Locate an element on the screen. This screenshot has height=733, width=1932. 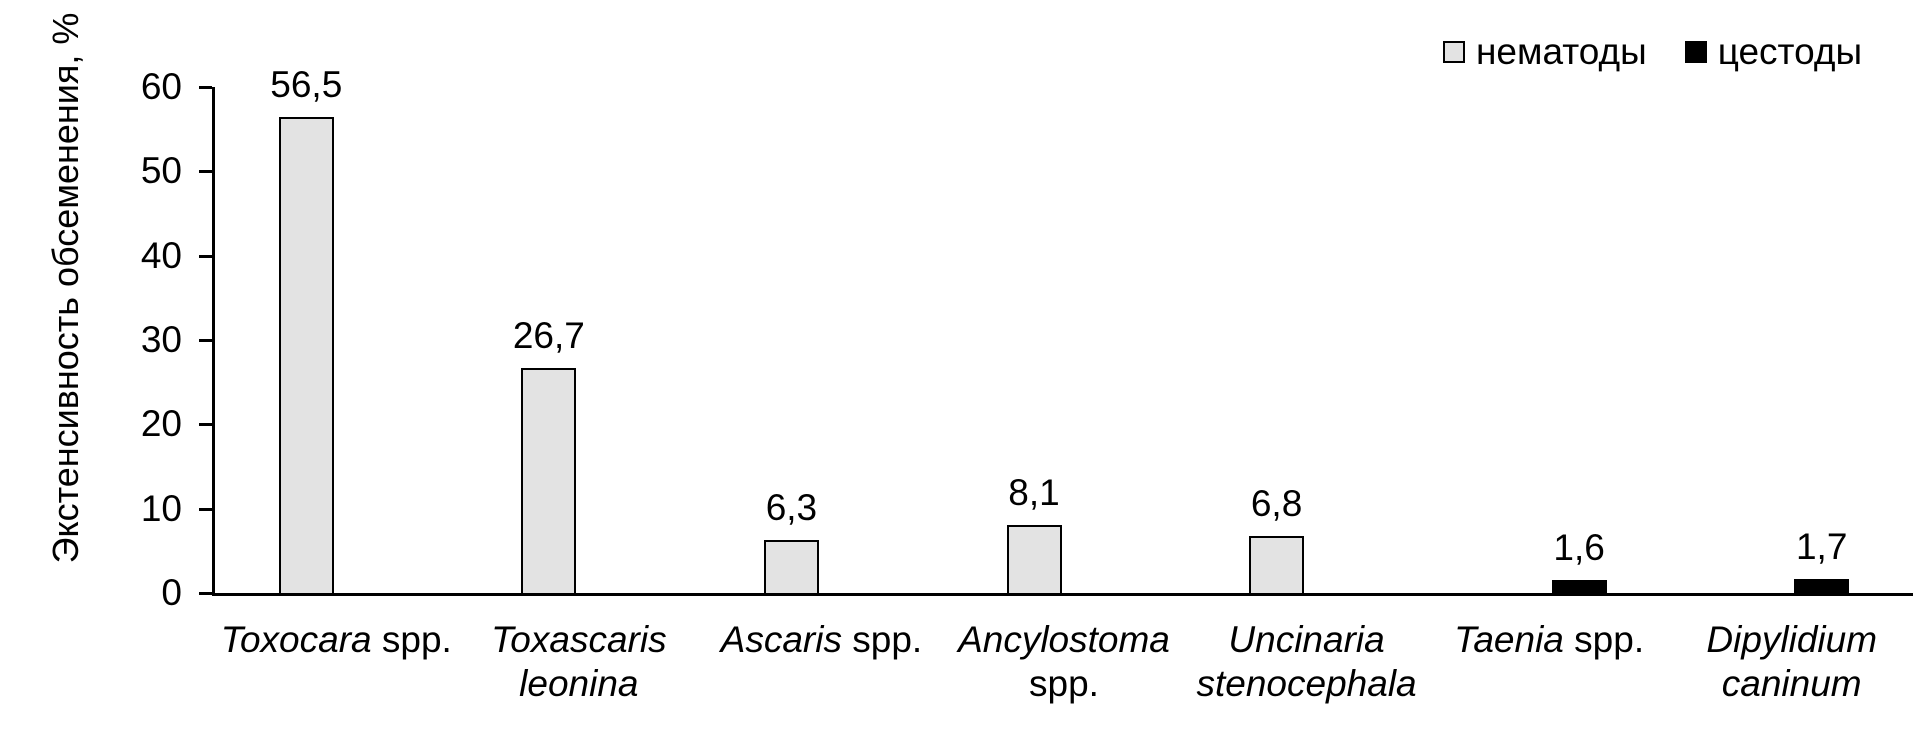
x-category-label: Taenia spp. is located at coordinates (1549, 640).